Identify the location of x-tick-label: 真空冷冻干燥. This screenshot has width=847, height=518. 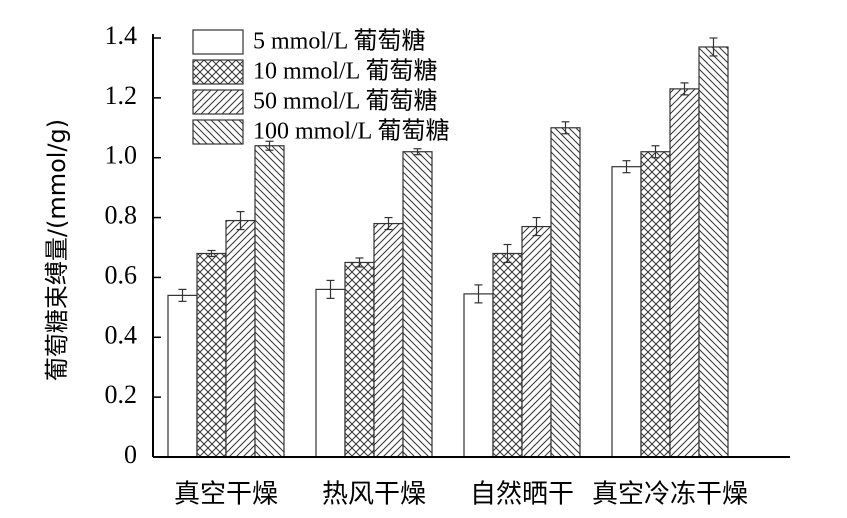
(670, 495).